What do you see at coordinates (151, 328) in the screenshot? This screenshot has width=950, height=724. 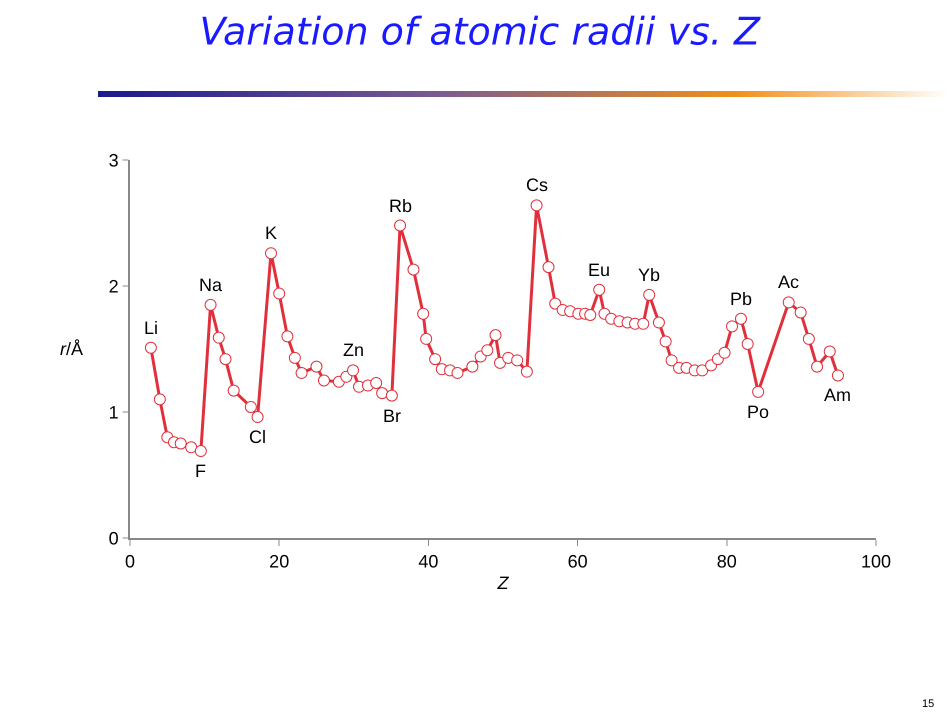 I see `annotation: Li` at bounding box center [151, 328].